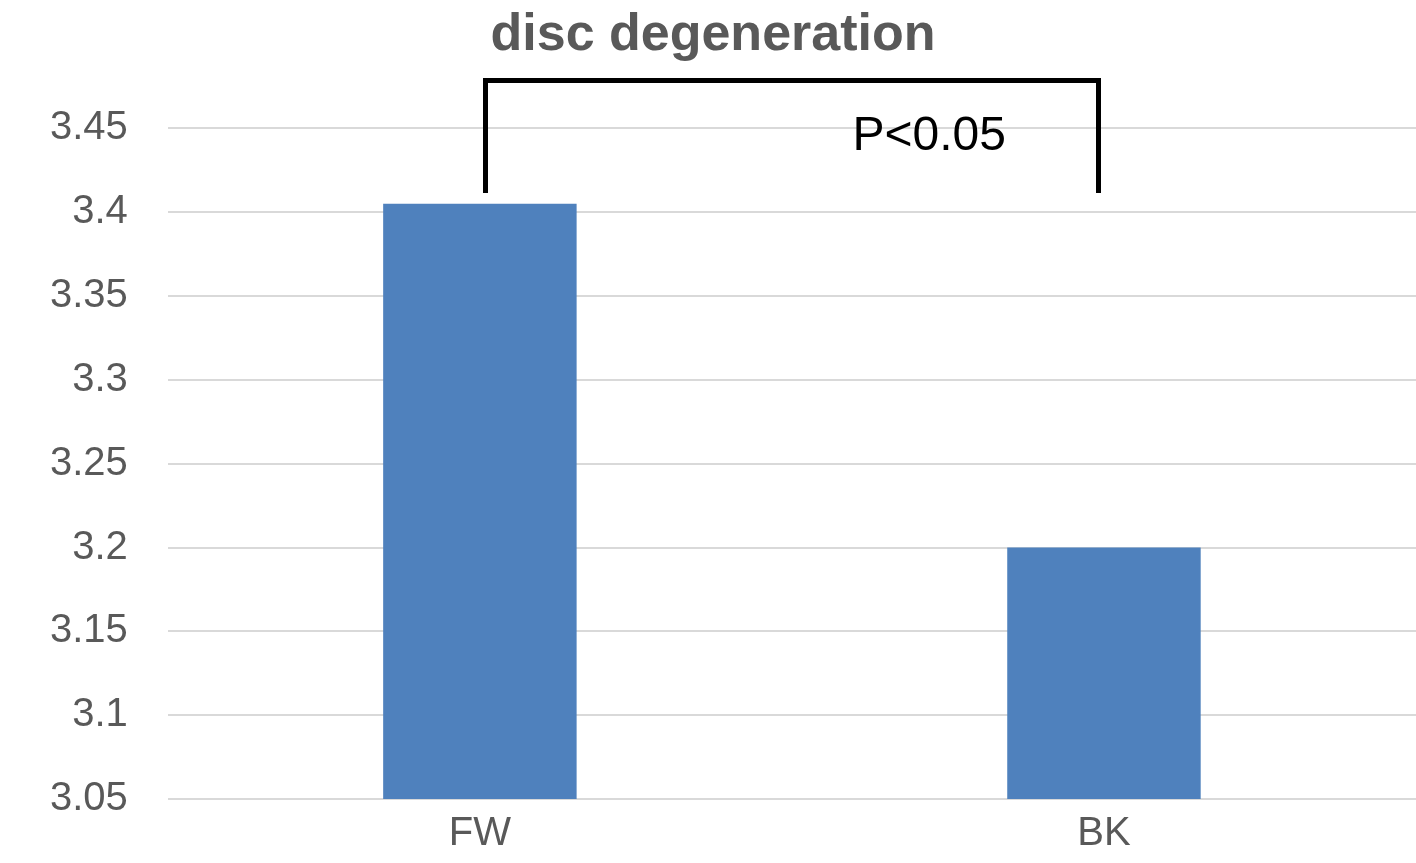  Describe the element at coordinates (88, 460) in the screenshot. I see `y-tick-label: 3.25` at that location.